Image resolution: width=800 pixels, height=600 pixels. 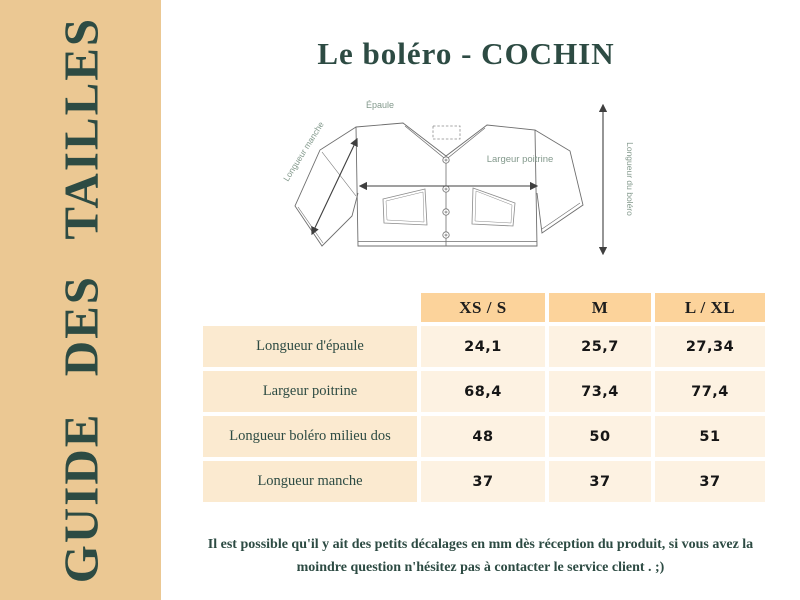 I want to click on size-value: 48, so click(x=483, y=436).